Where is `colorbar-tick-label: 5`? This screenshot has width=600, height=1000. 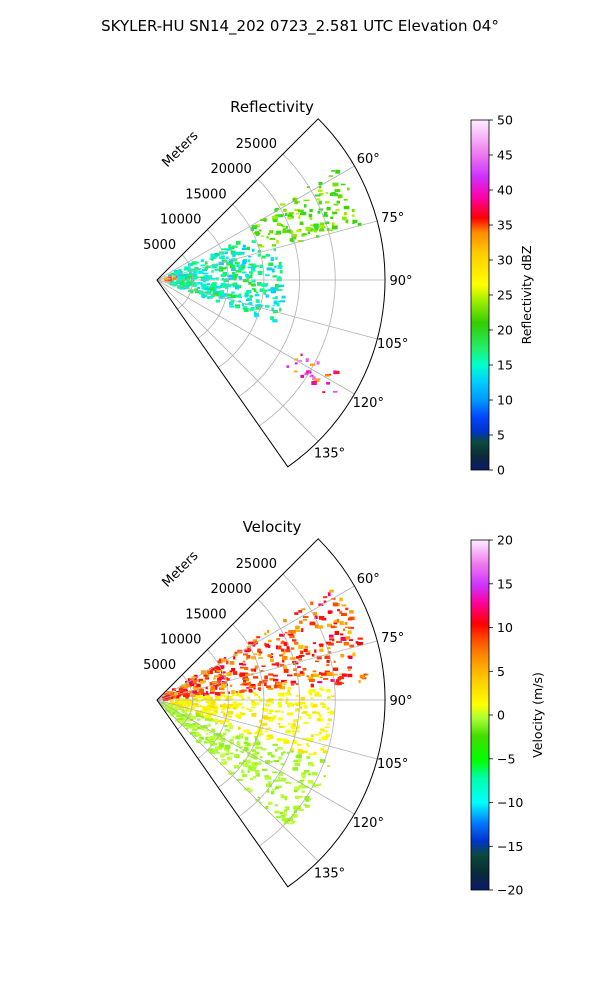 colorbar-tick-label: 5 is located at coordinates (501, 435).